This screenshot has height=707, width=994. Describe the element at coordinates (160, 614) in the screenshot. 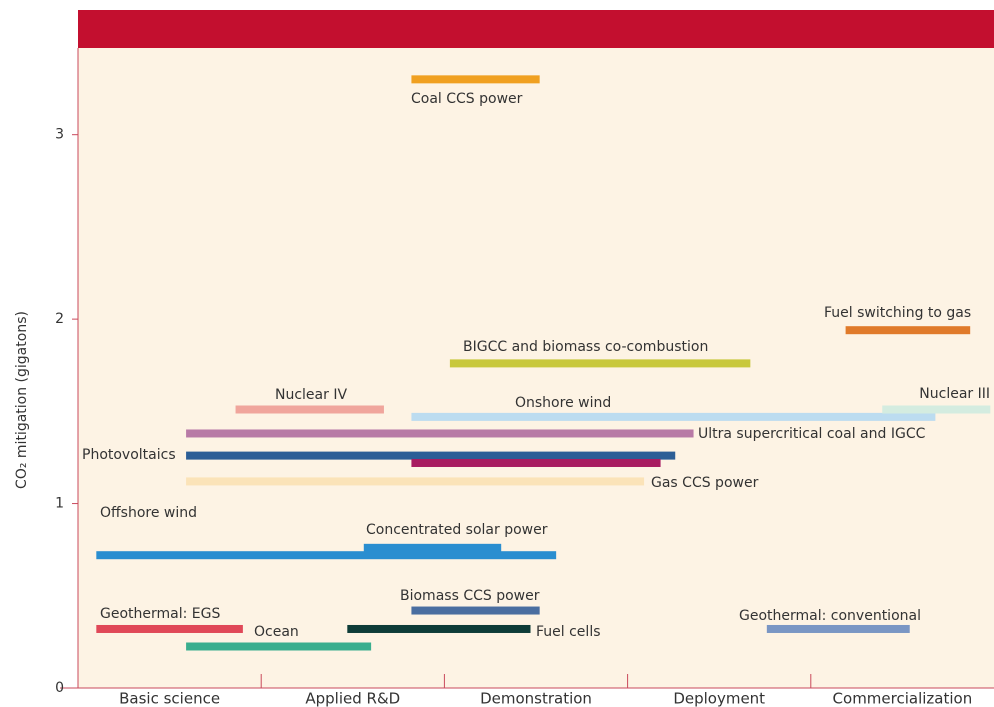

I see `bar-label: Geothermal: EGS` at that location.